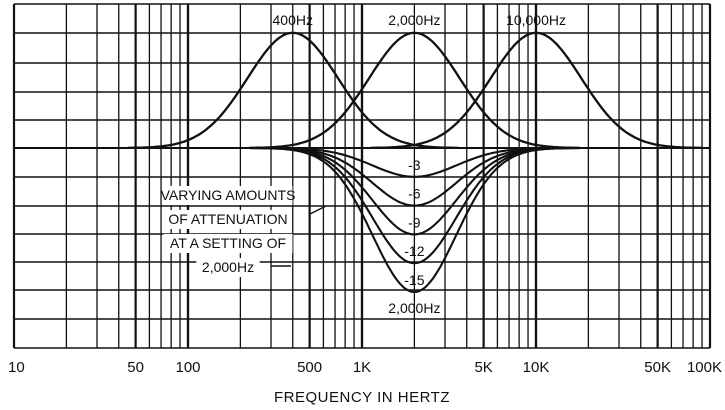  Describe the element at coordinates (16, 367) in the screenshot. I see `x-tick-label: 10` at that location.